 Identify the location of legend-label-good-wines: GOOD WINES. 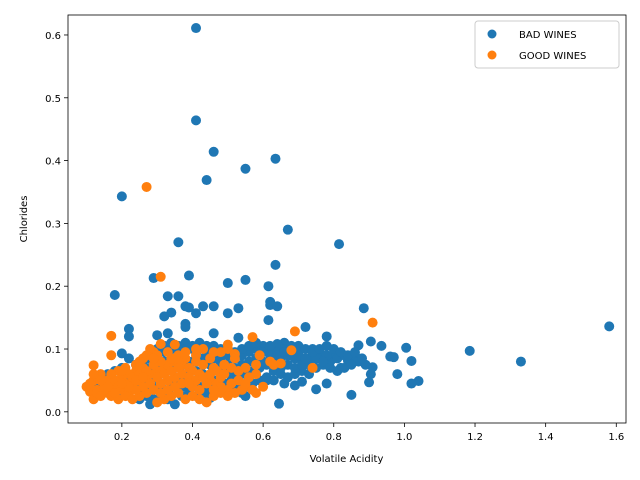
(552, 56).